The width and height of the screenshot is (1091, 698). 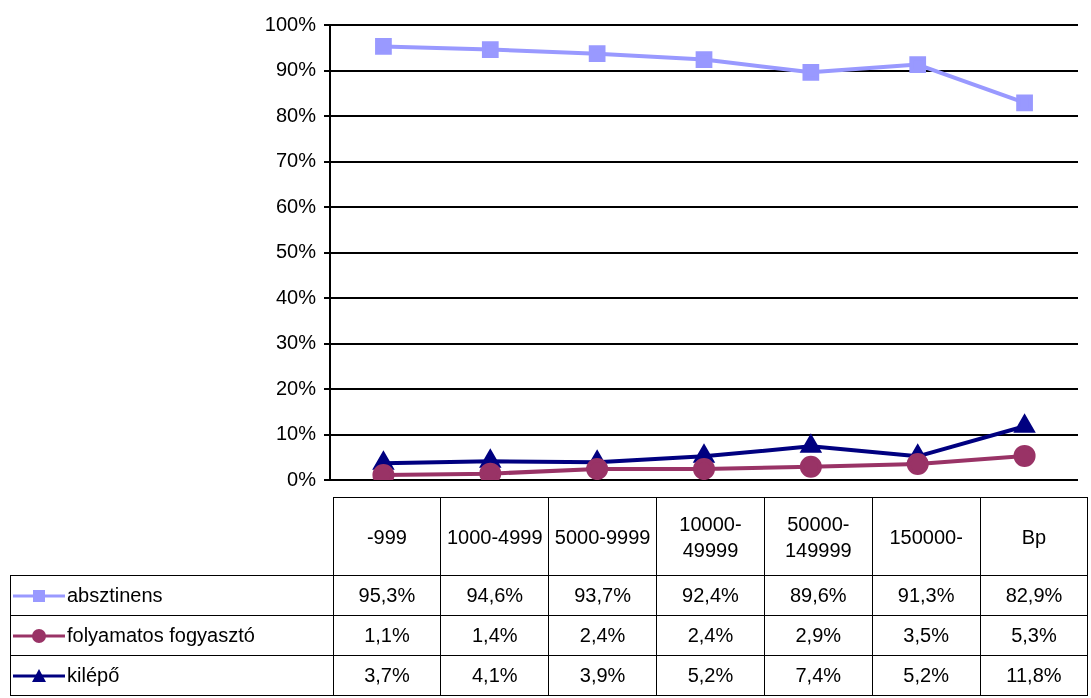 I want to click on data-label: 2,9%, so click(x=818, y=635).